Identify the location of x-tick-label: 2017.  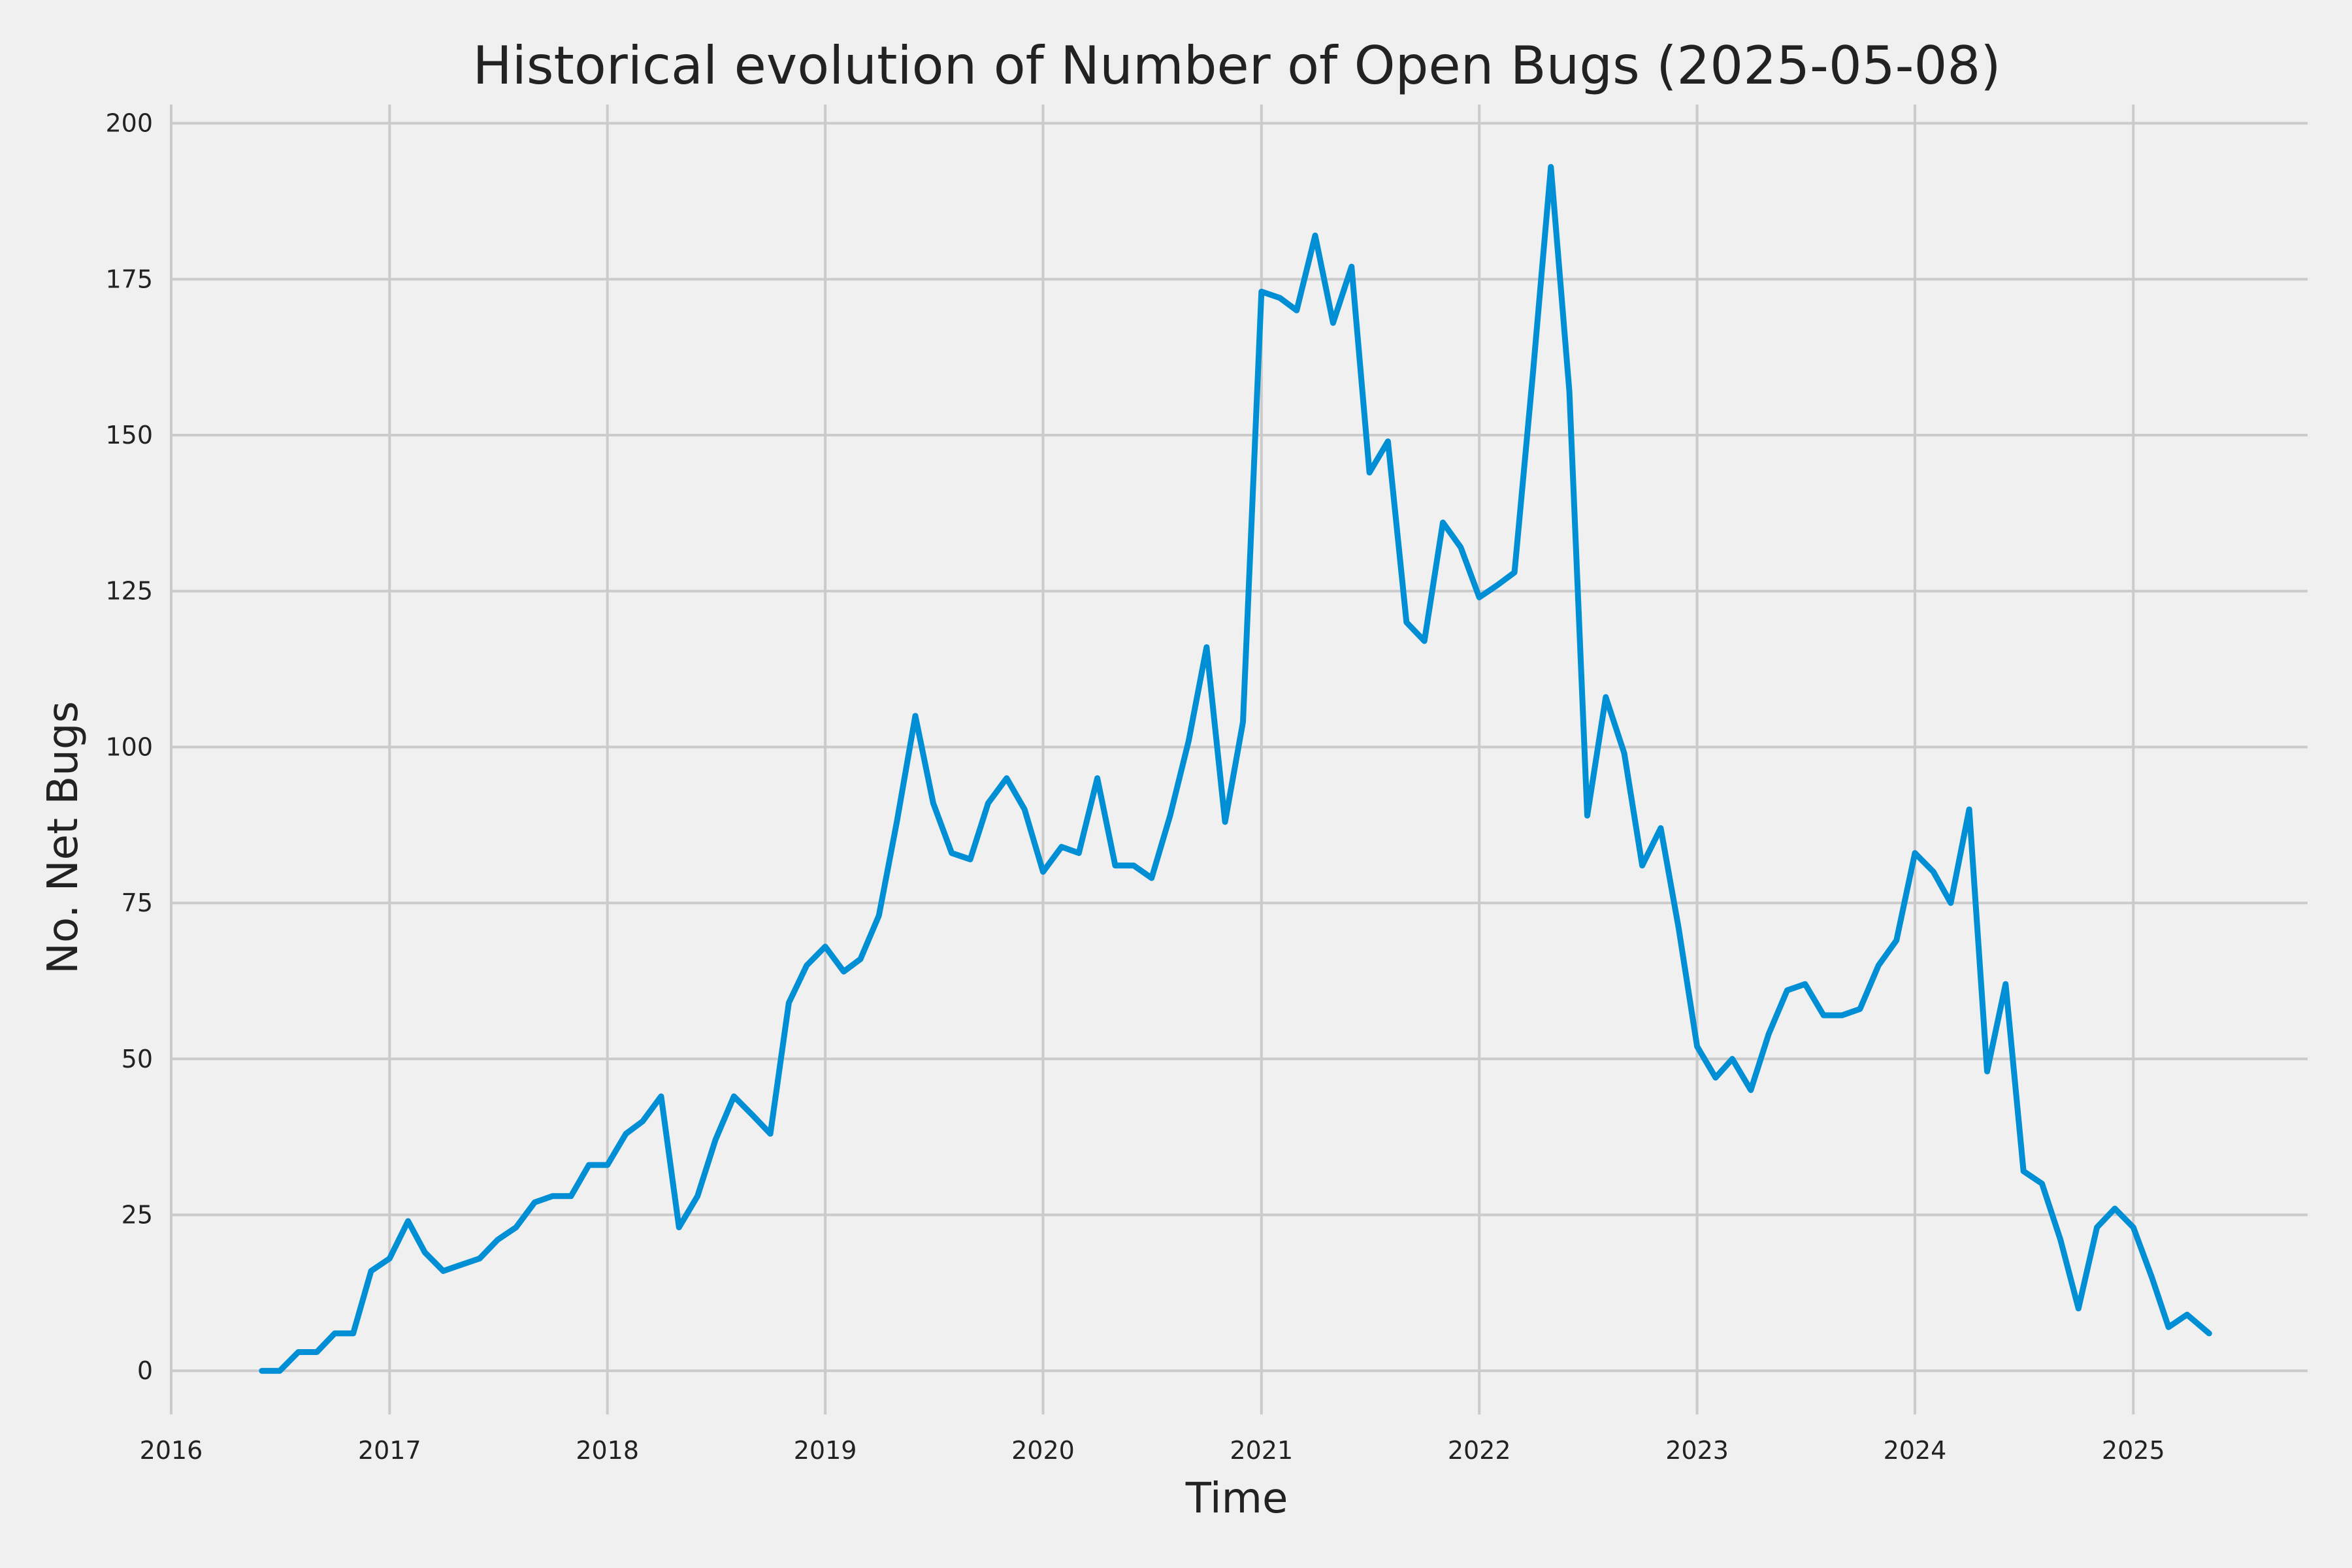
(389, 1450).